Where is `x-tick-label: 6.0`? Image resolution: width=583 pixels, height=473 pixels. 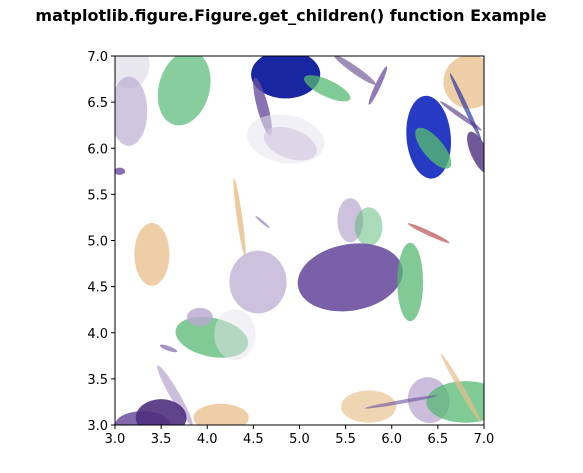
x-tick-label: 6.0 is located at coordinates (391, 439).